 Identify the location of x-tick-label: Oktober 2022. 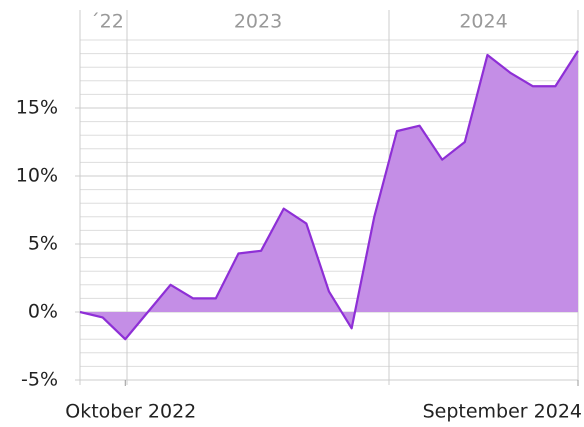
(130, 412).